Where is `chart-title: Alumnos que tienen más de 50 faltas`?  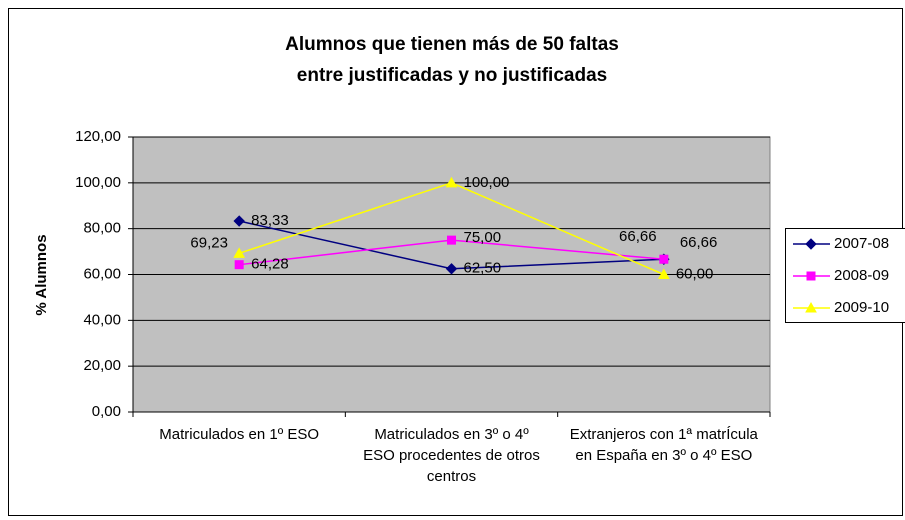 chart-title: Alumnos que tienen más de 50 faltas is located at coordinates (452, 44).